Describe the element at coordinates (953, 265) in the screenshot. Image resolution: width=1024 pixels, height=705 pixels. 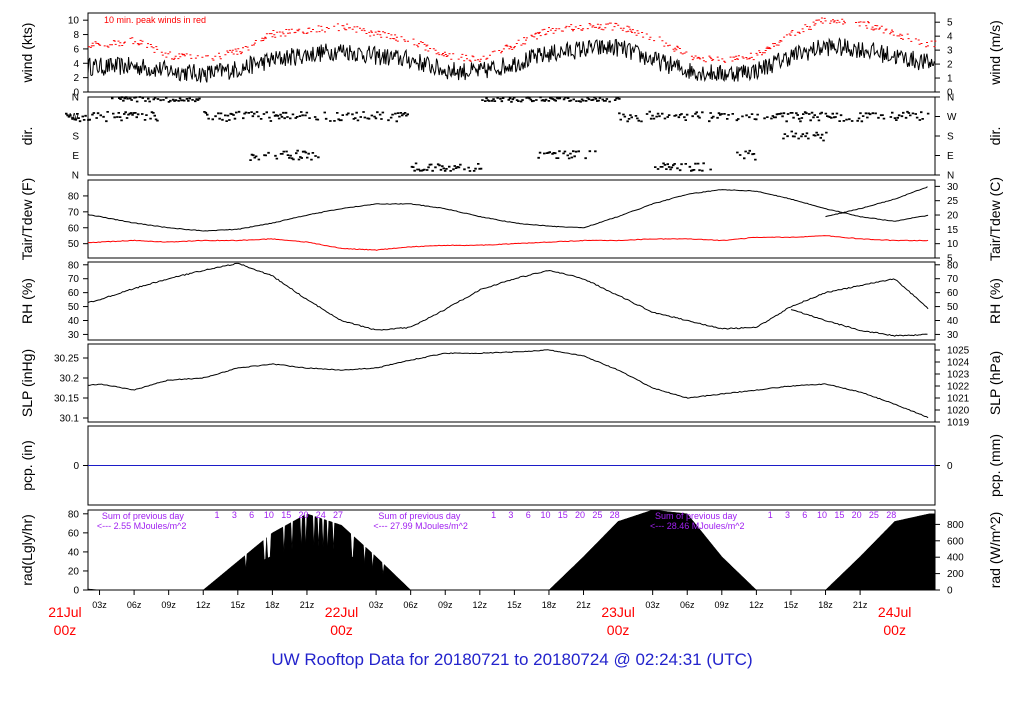
I see `ytick-label-right: 80` at that location.